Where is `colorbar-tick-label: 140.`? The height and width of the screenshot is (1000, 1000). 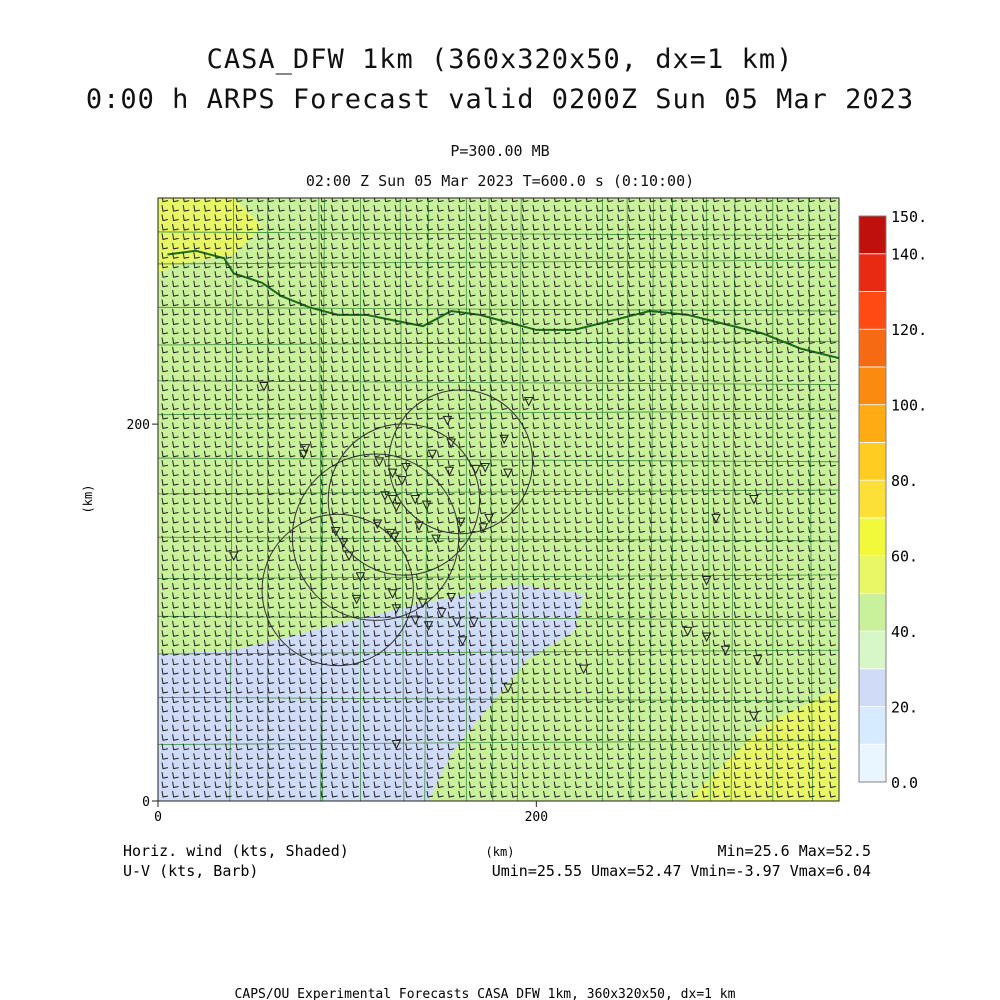 colorbar-tick-label: 140. is located at coordinates (909, 255).